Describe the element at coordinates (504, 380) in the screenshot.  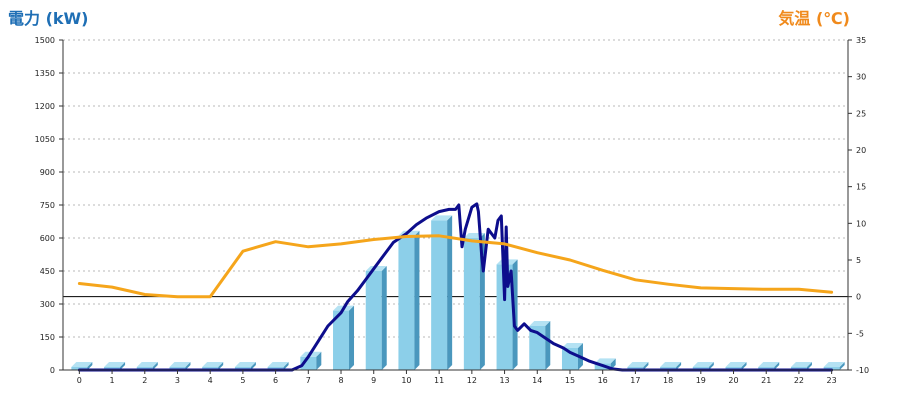
I see `x-tick-label: 13` at that location.